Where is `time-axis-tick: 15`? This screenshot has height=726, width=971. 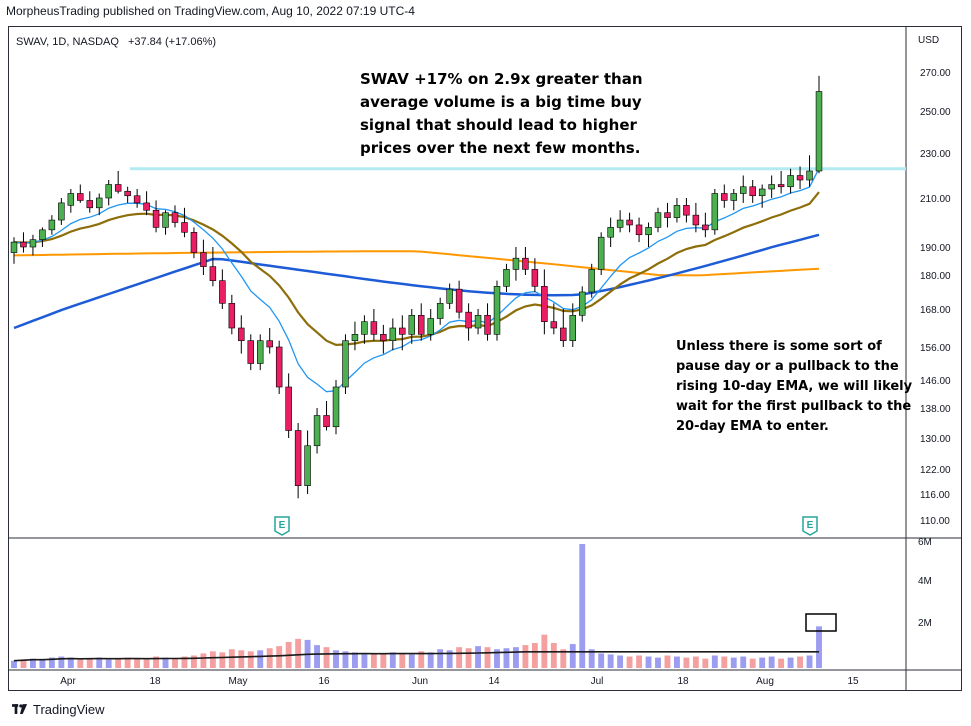 time-axis-tick: 15 is located at coordinates (853, 681).